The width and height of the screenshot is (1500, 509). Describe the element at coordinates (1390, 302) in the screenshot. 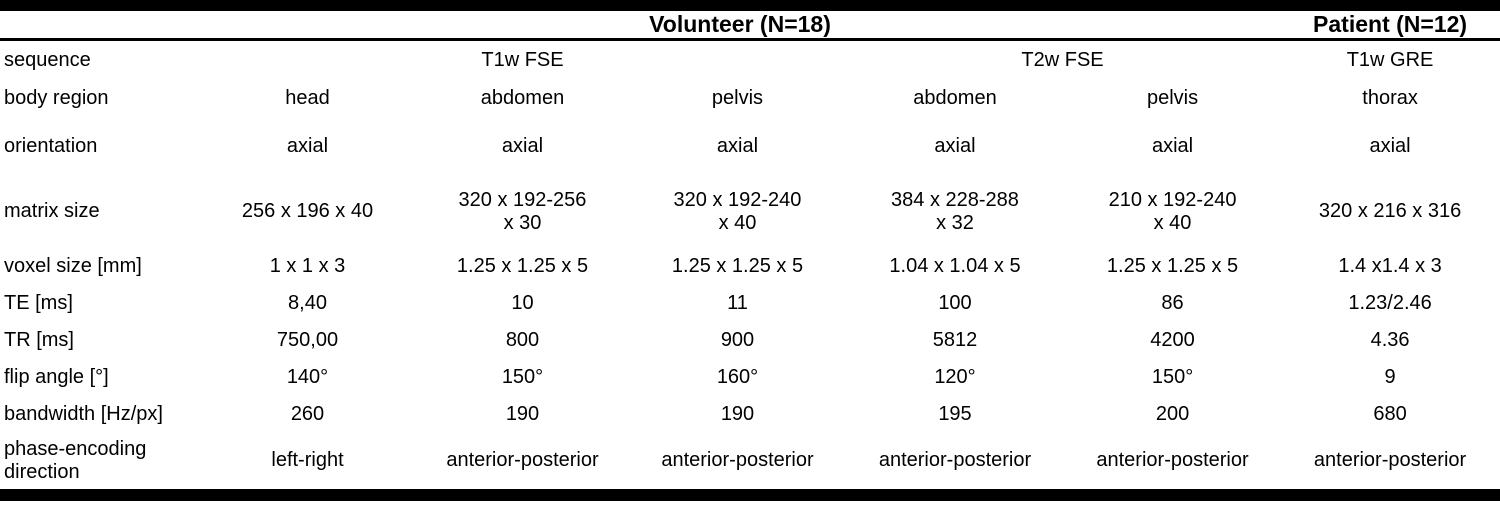

I see `table-cell: 1.23/2.46` at that location.